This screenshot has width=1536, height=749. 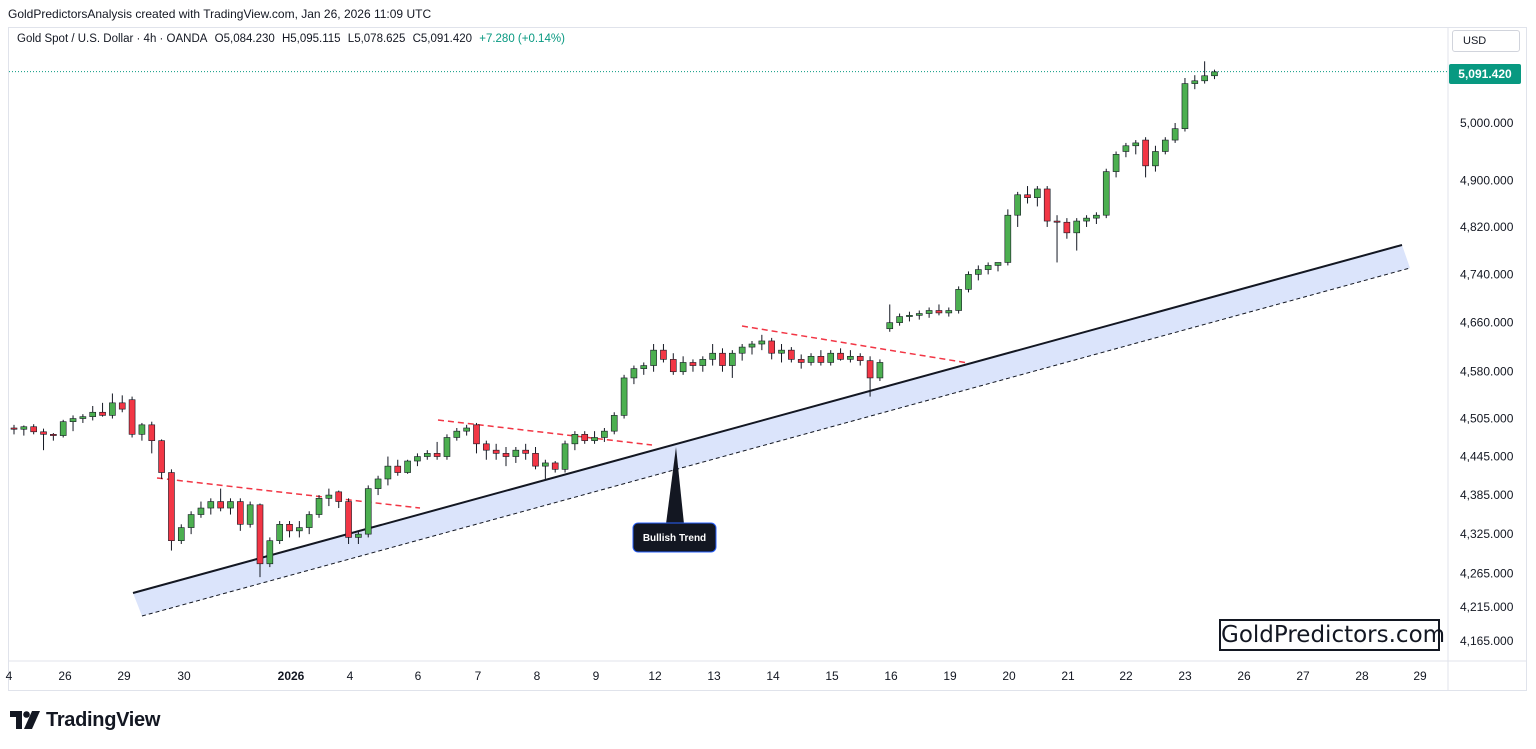 What do you see at coordinates (674, 500) in the screenshot?
I see `bullish-trend-callout: Bullish Trend` at bounding box center [674, 500].